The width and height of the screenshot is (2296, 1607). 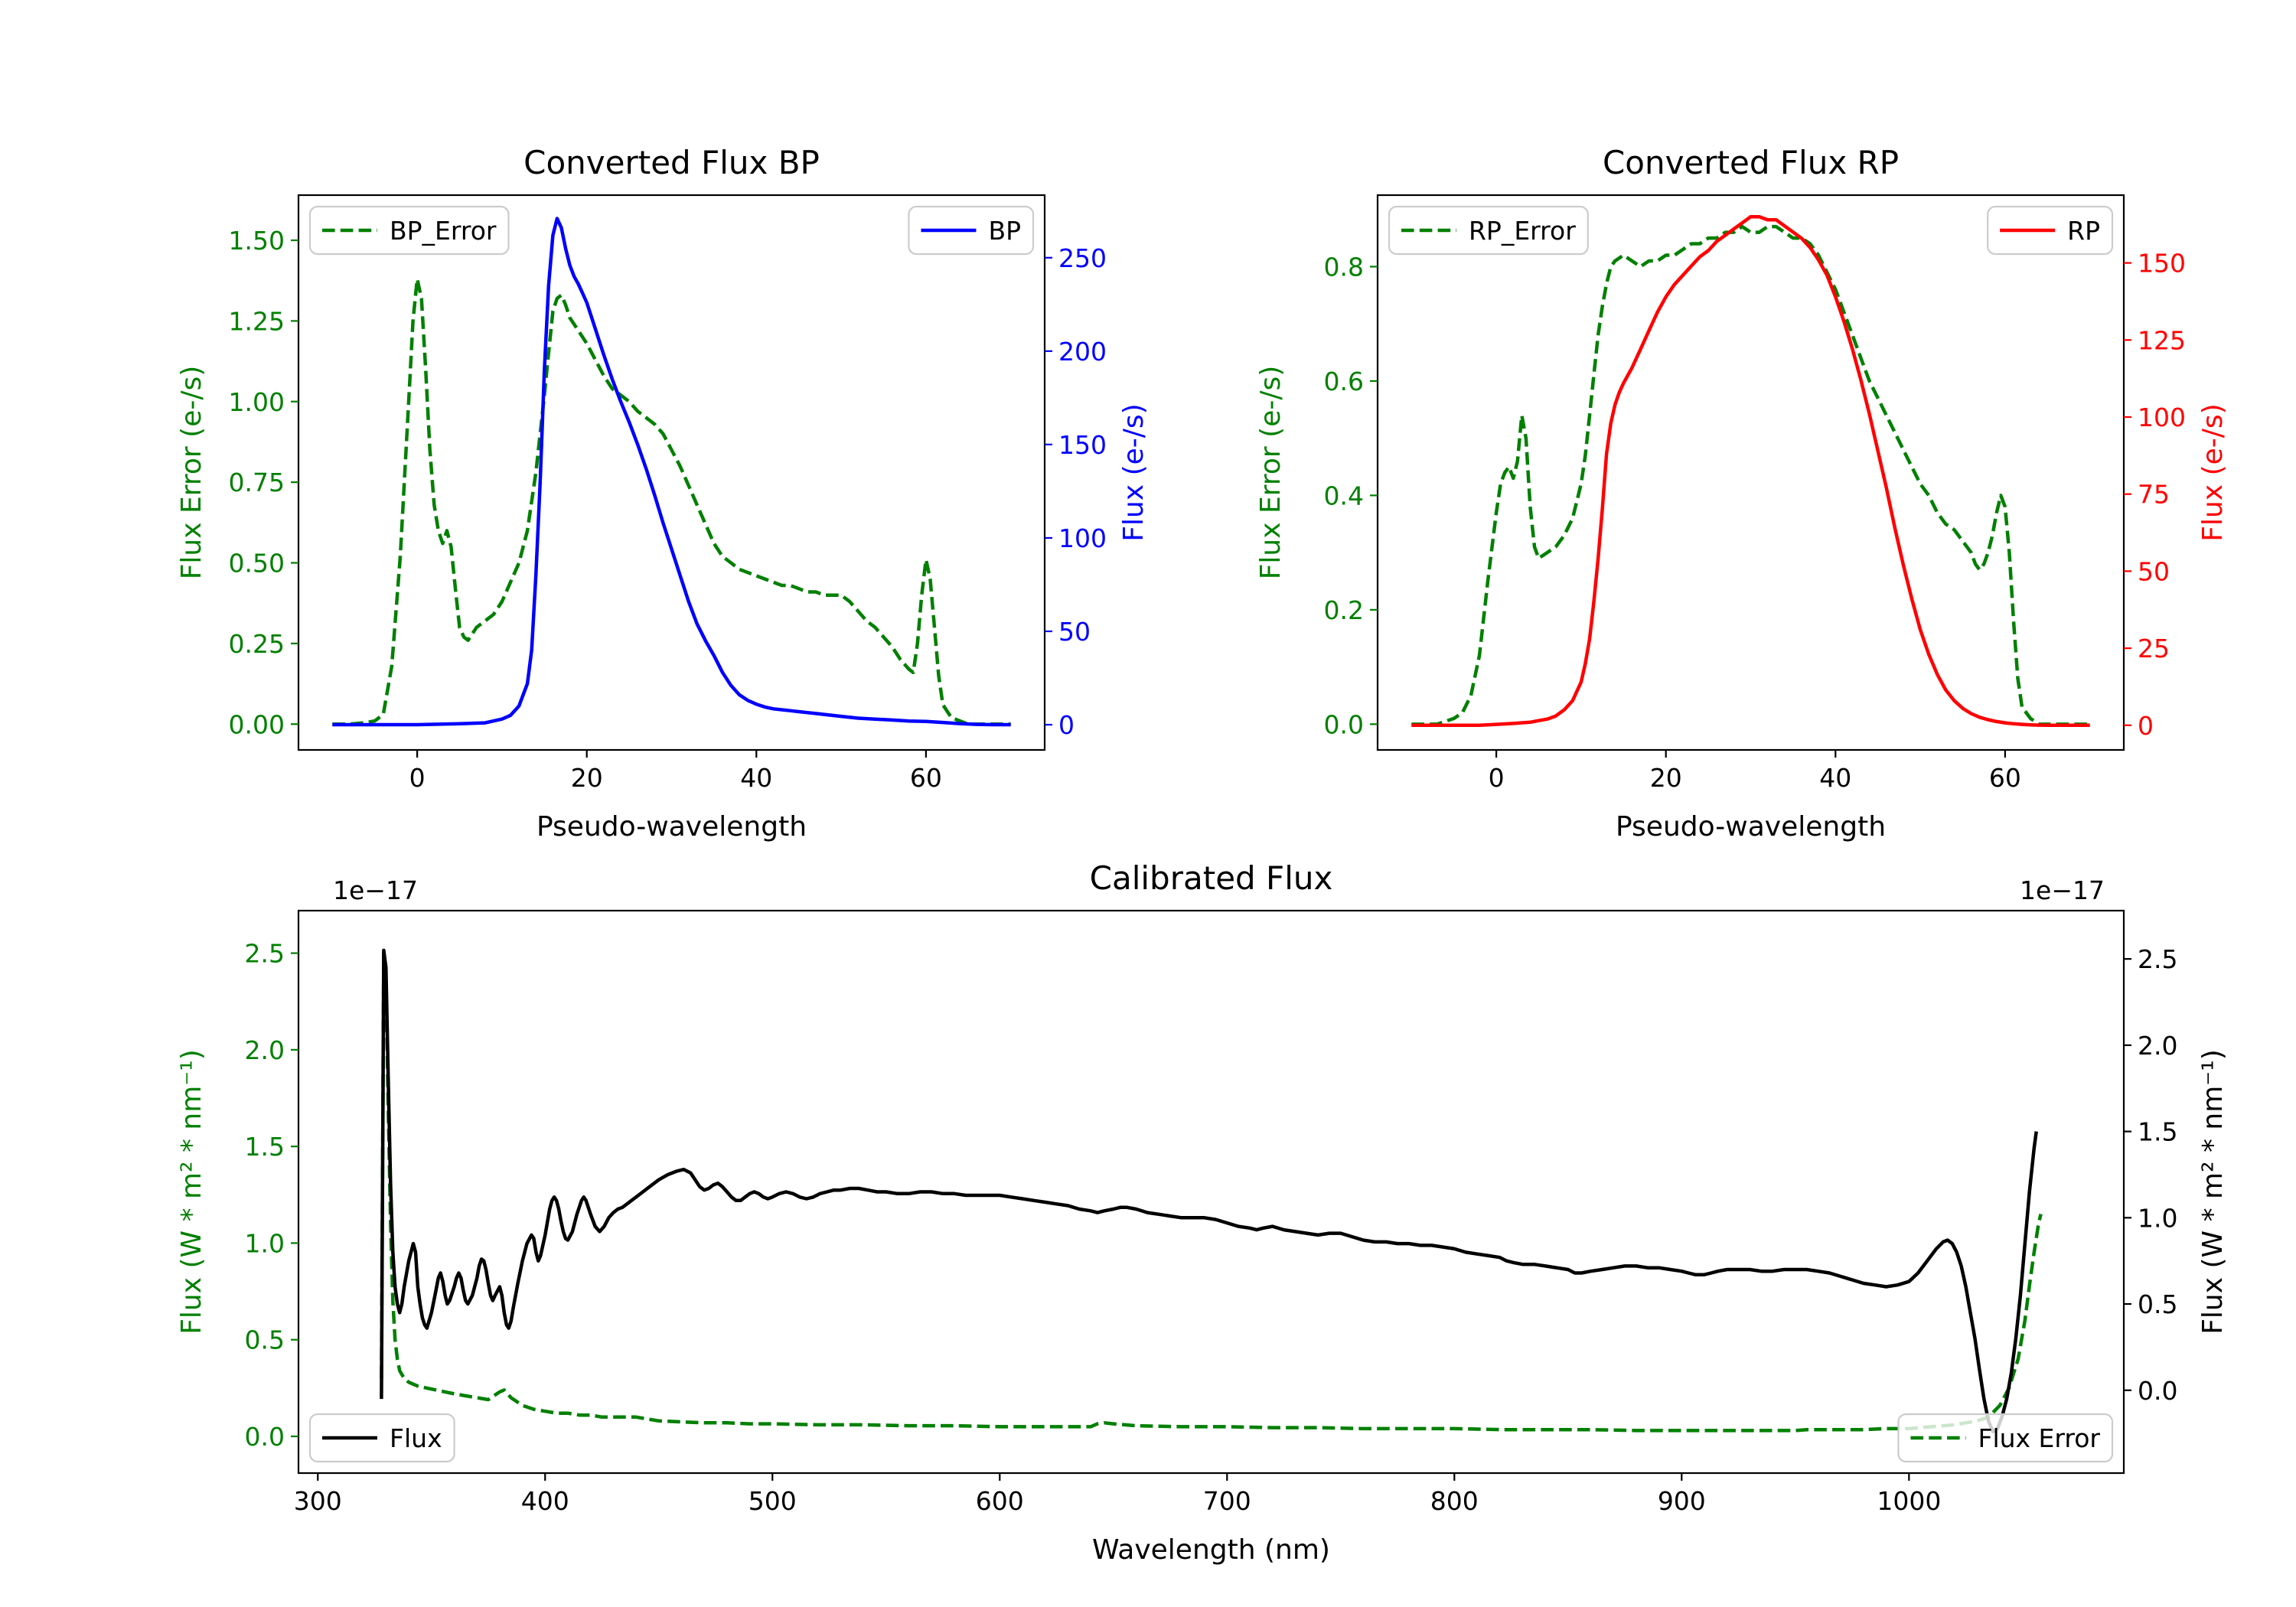 What do you see at coordinates (257, 482) in the screenshot?
I see `y-tick-label-left: 0.75` at bounding box center [257, 482].